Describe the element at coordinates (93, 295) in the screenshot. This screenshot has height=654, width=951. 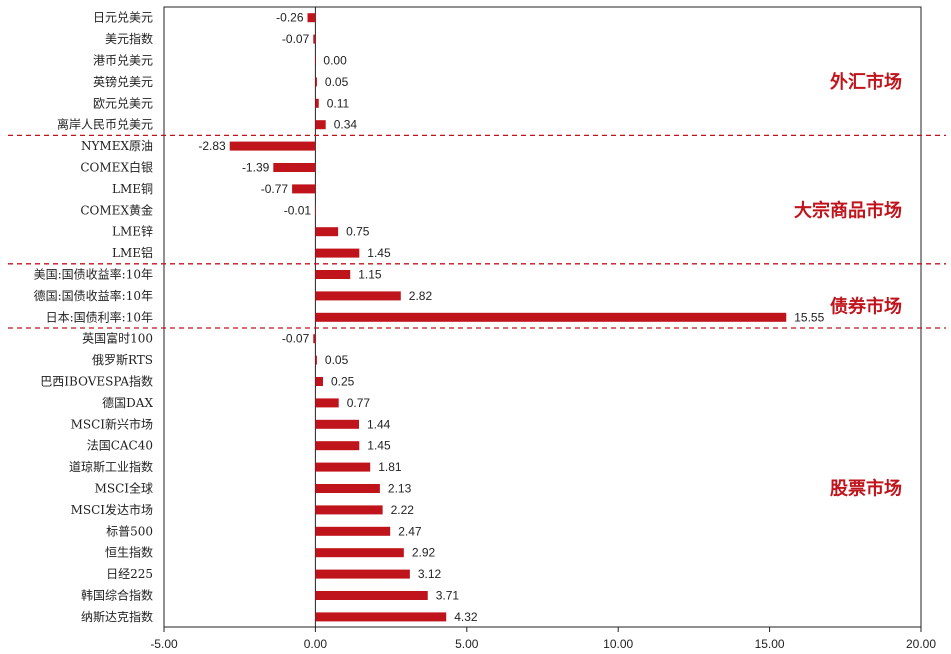
I see `category-label-14: 德国:国债收益率:10年` at that location.